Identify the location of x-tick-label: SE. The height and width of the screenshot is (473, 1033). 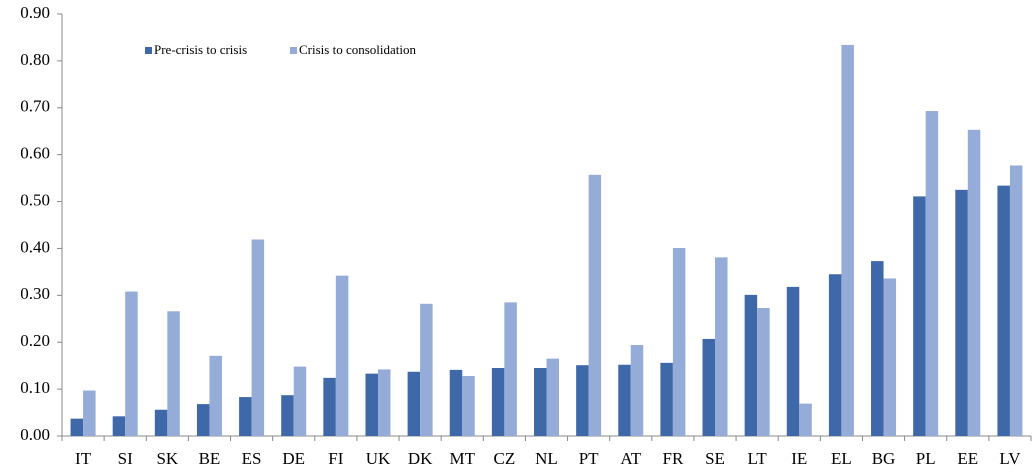
(715, 458).